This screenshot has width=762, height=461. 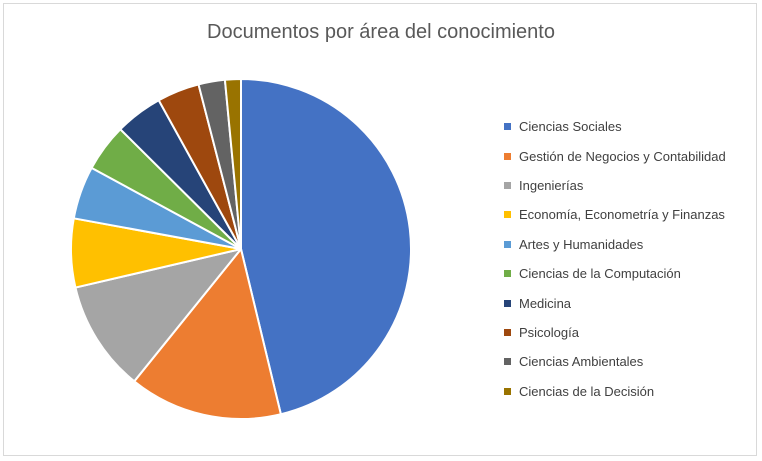 What do you see at coordinates (581, 362) in the screenshot?
I see `legend-label: Ciencias Ambientales` at bounding box center [581, 362].